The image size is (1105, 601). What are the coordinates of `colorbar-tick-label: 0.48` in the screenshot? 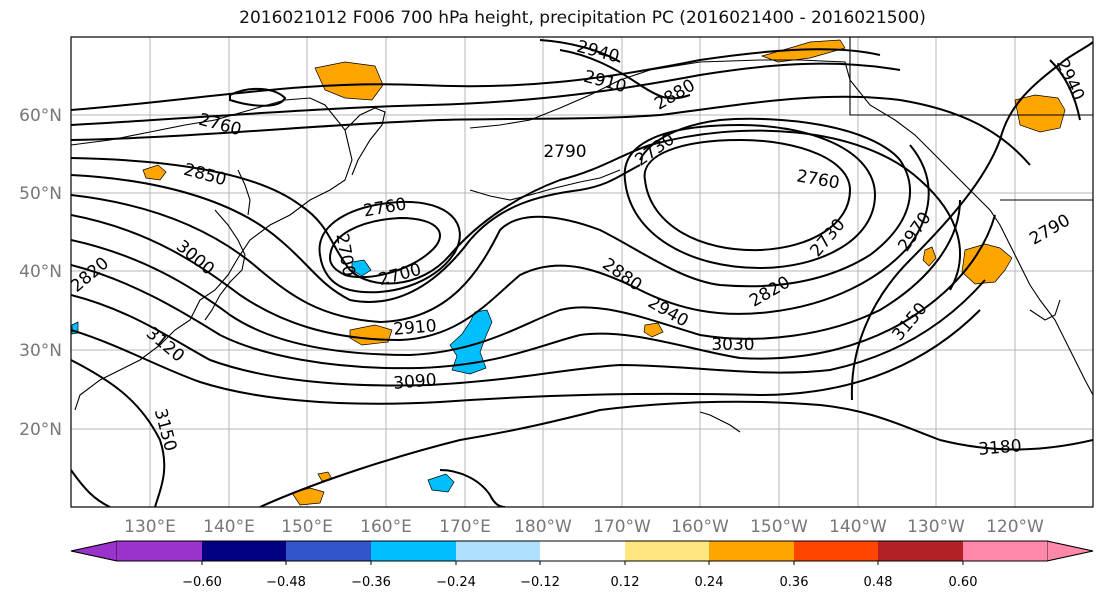 It's located at (878, 582).